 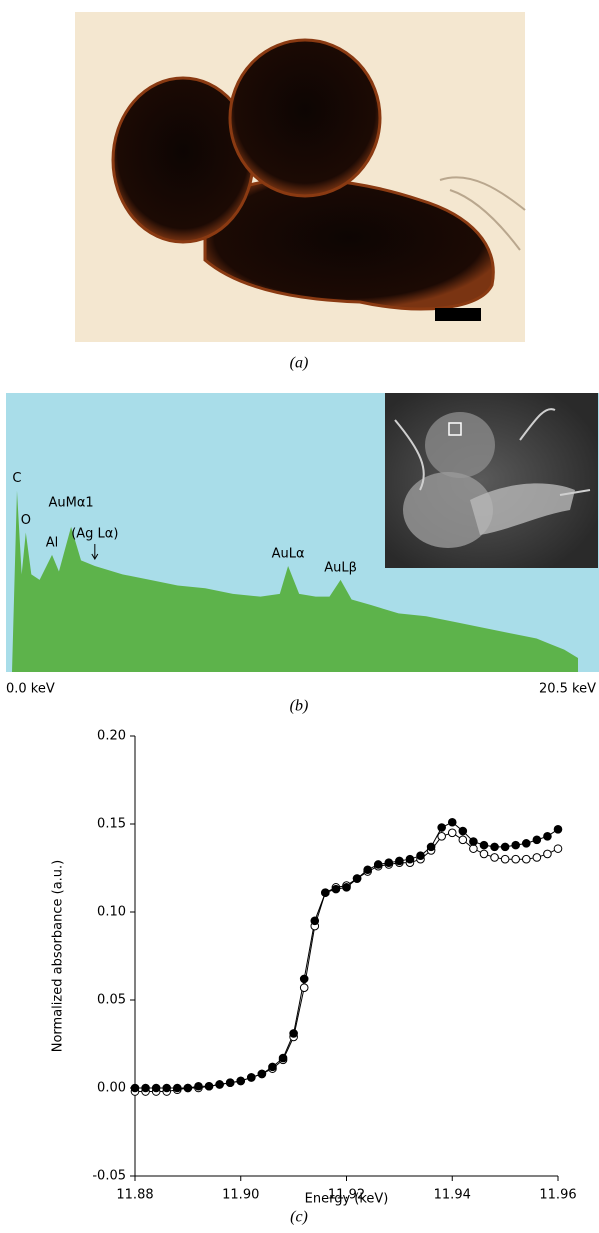 What do you see at coordinates (111, 824) in the screenshot?
I see `y-tick-label: 0.15` at bounding box center [111, 824].